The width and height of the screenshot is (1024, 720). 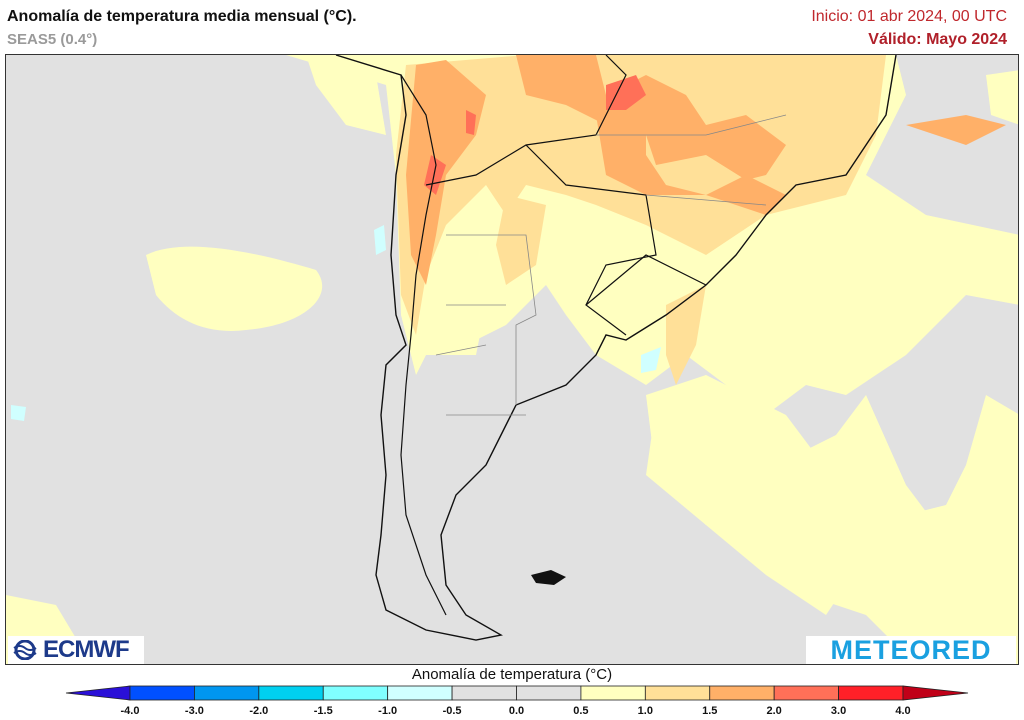 I want to click on colorbar-tick-label: -2.0, so click(x=259, y=711).